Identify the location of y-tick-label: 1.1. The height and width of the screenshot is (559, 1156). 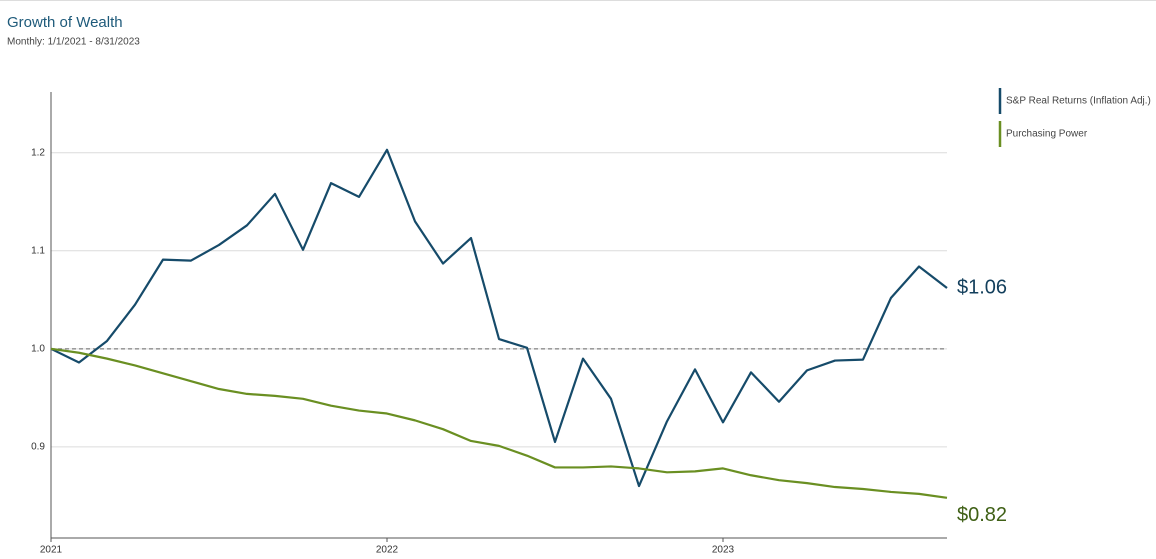
(38, 250).